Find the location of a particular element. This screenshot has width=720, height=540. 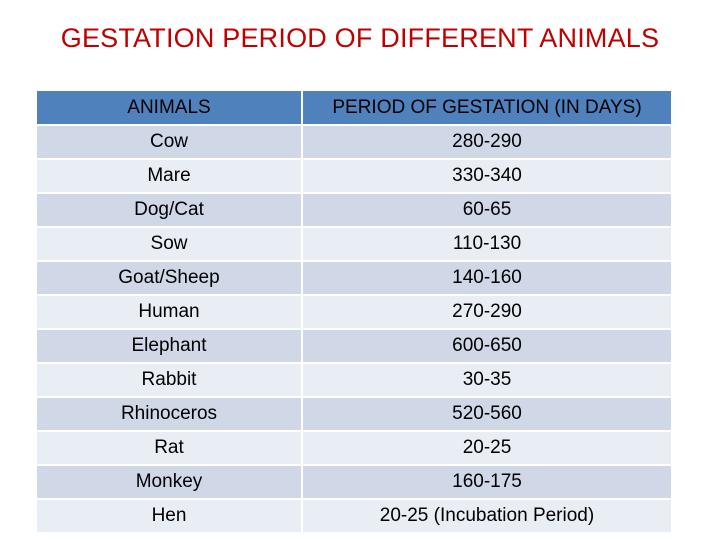

animal-cell: Hen is located at coordinates (170, 515).